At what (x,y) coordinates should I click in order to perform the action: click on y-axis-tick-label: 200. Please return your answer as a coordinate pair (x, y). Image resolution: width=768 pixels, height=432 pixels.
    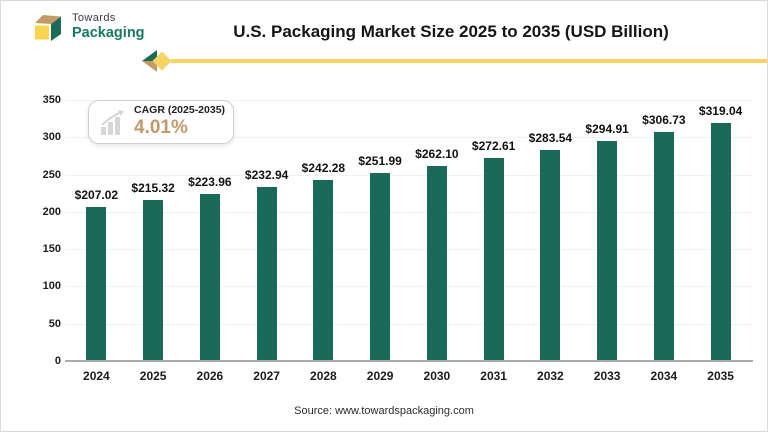
    Looking at the image, I should click on (51, 211).